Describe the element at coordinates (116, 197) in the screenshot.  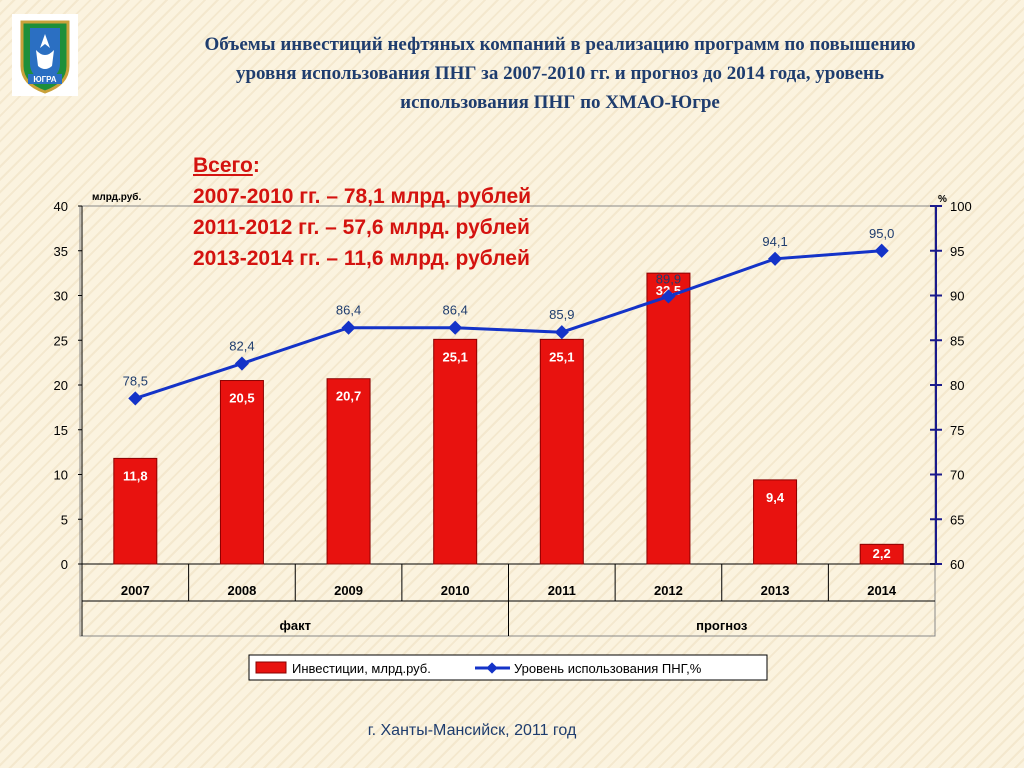
I see `y-left-unit-label: млрд.руб.` at that location.